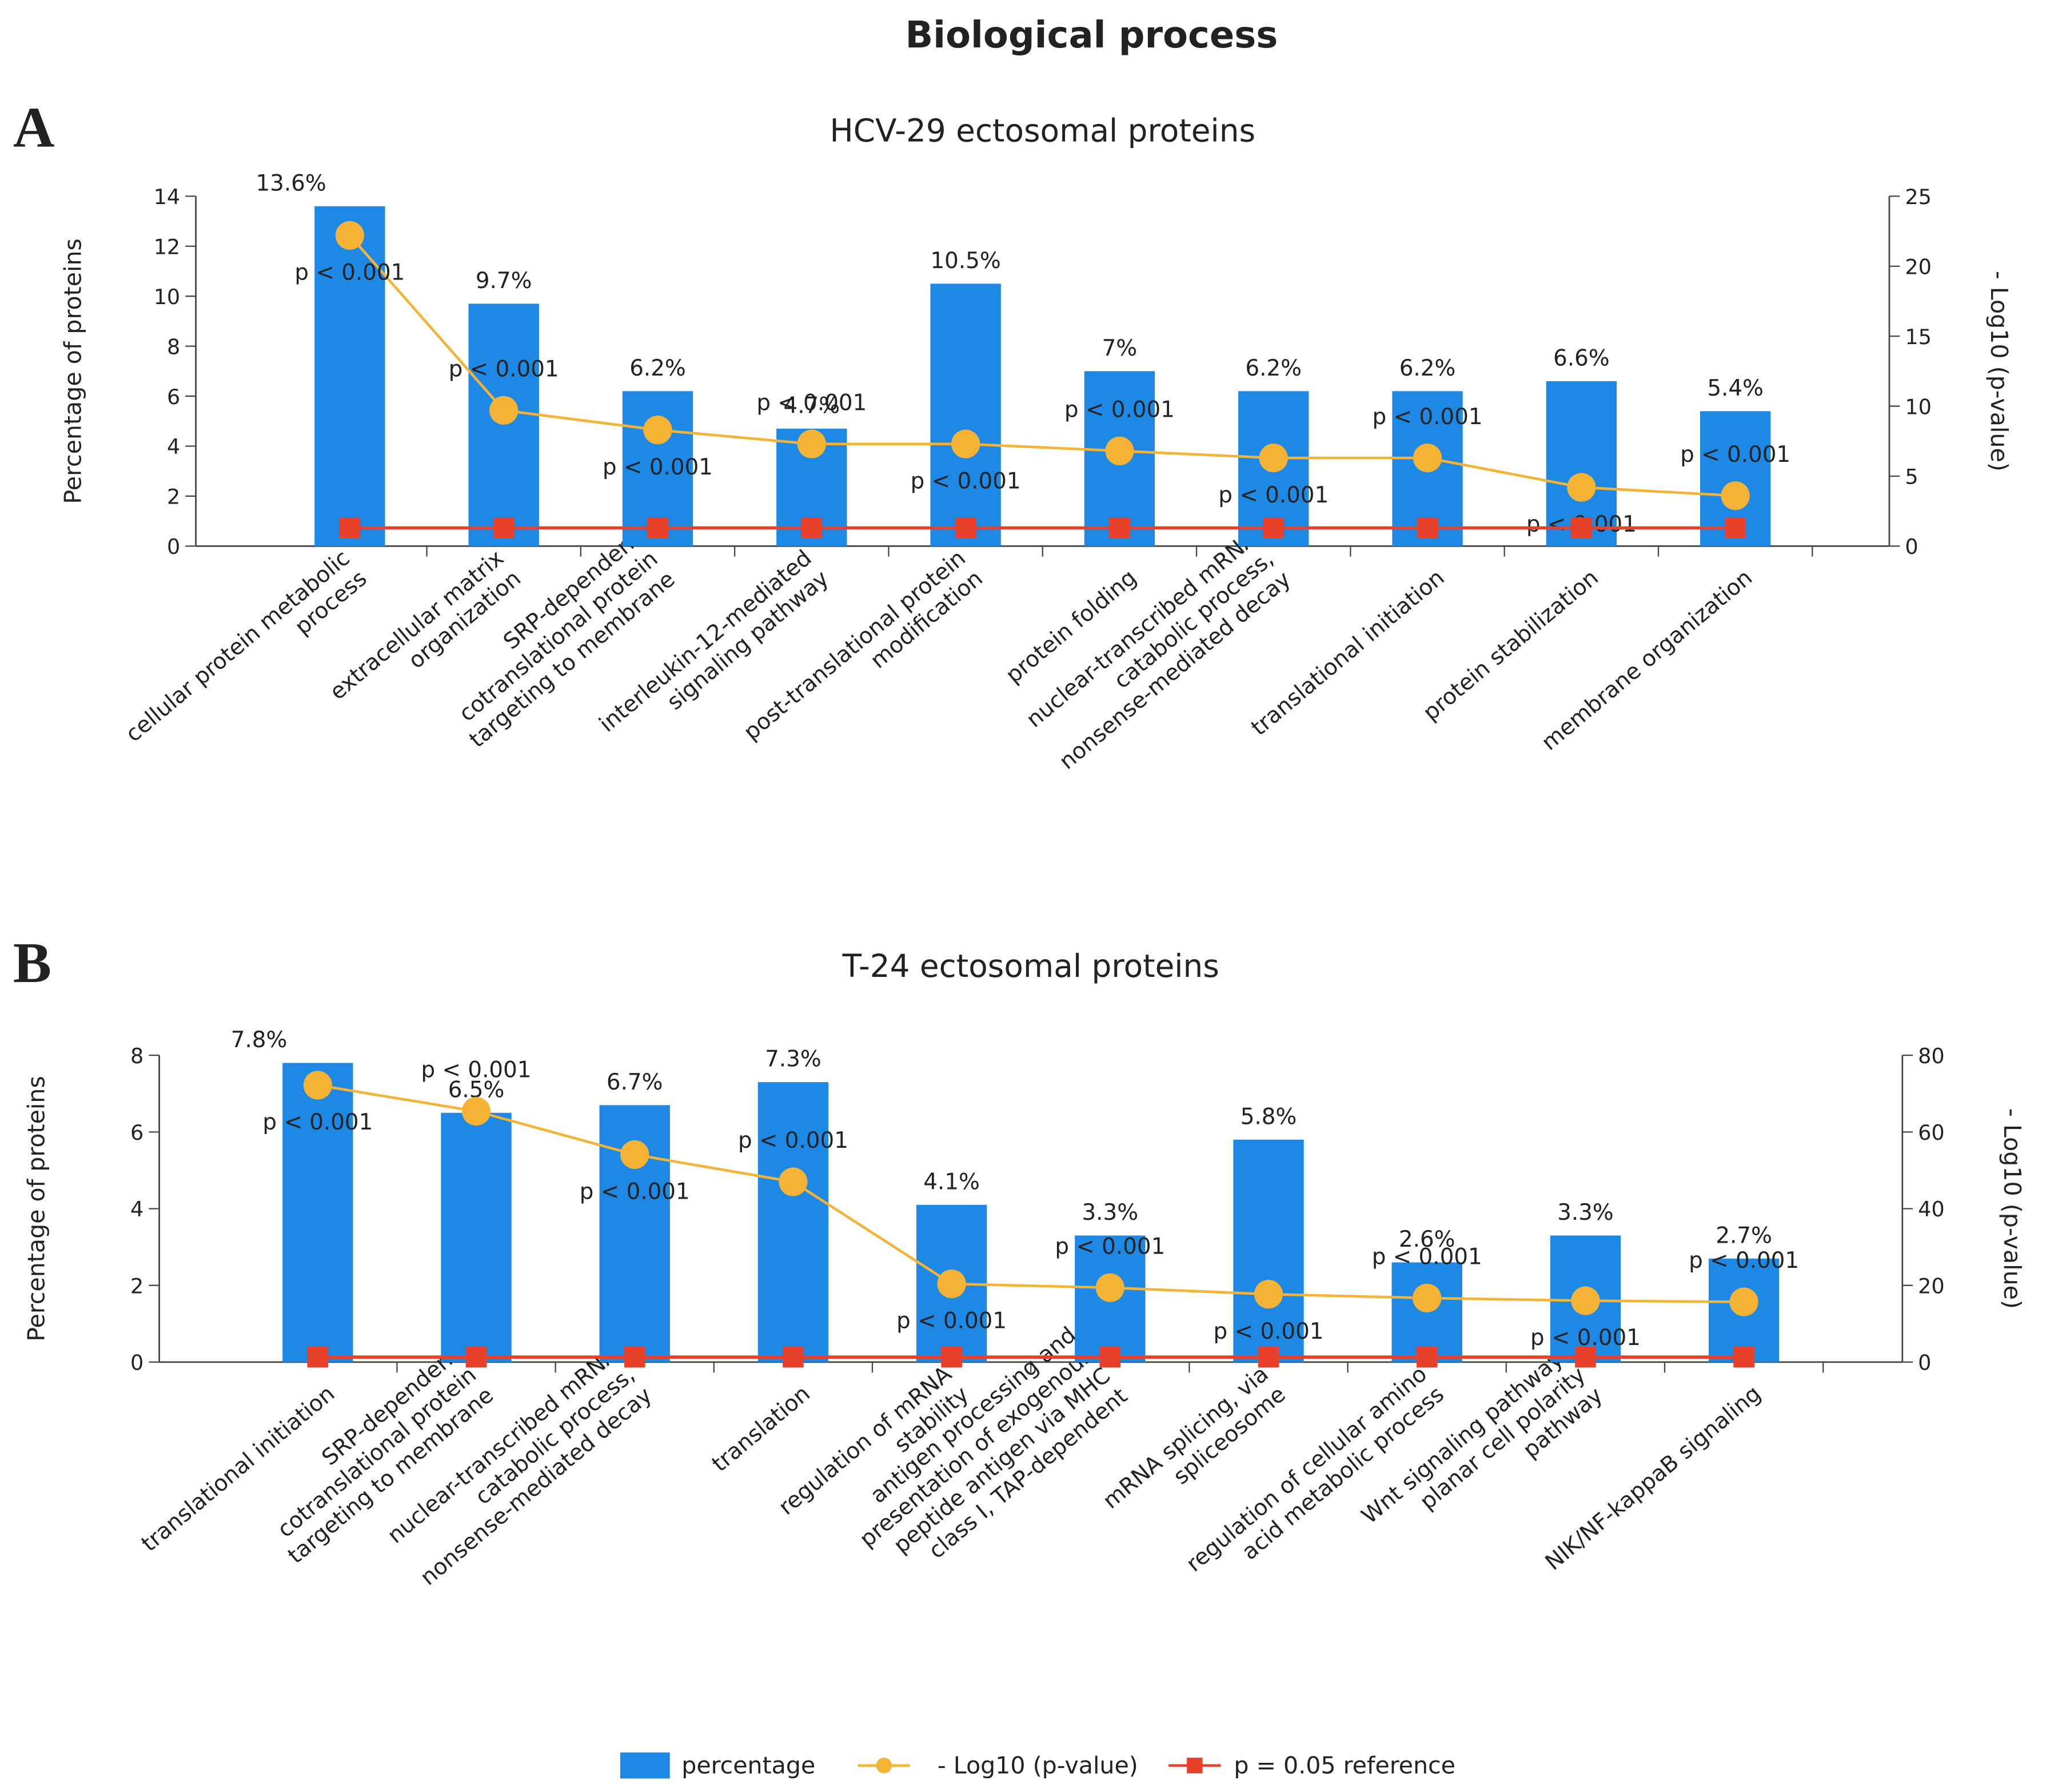  What do you see at coordinates (1931, 1132) in the screenshot?
I see `y2-tick-label: 60` at bounding box center [1931, 1132].